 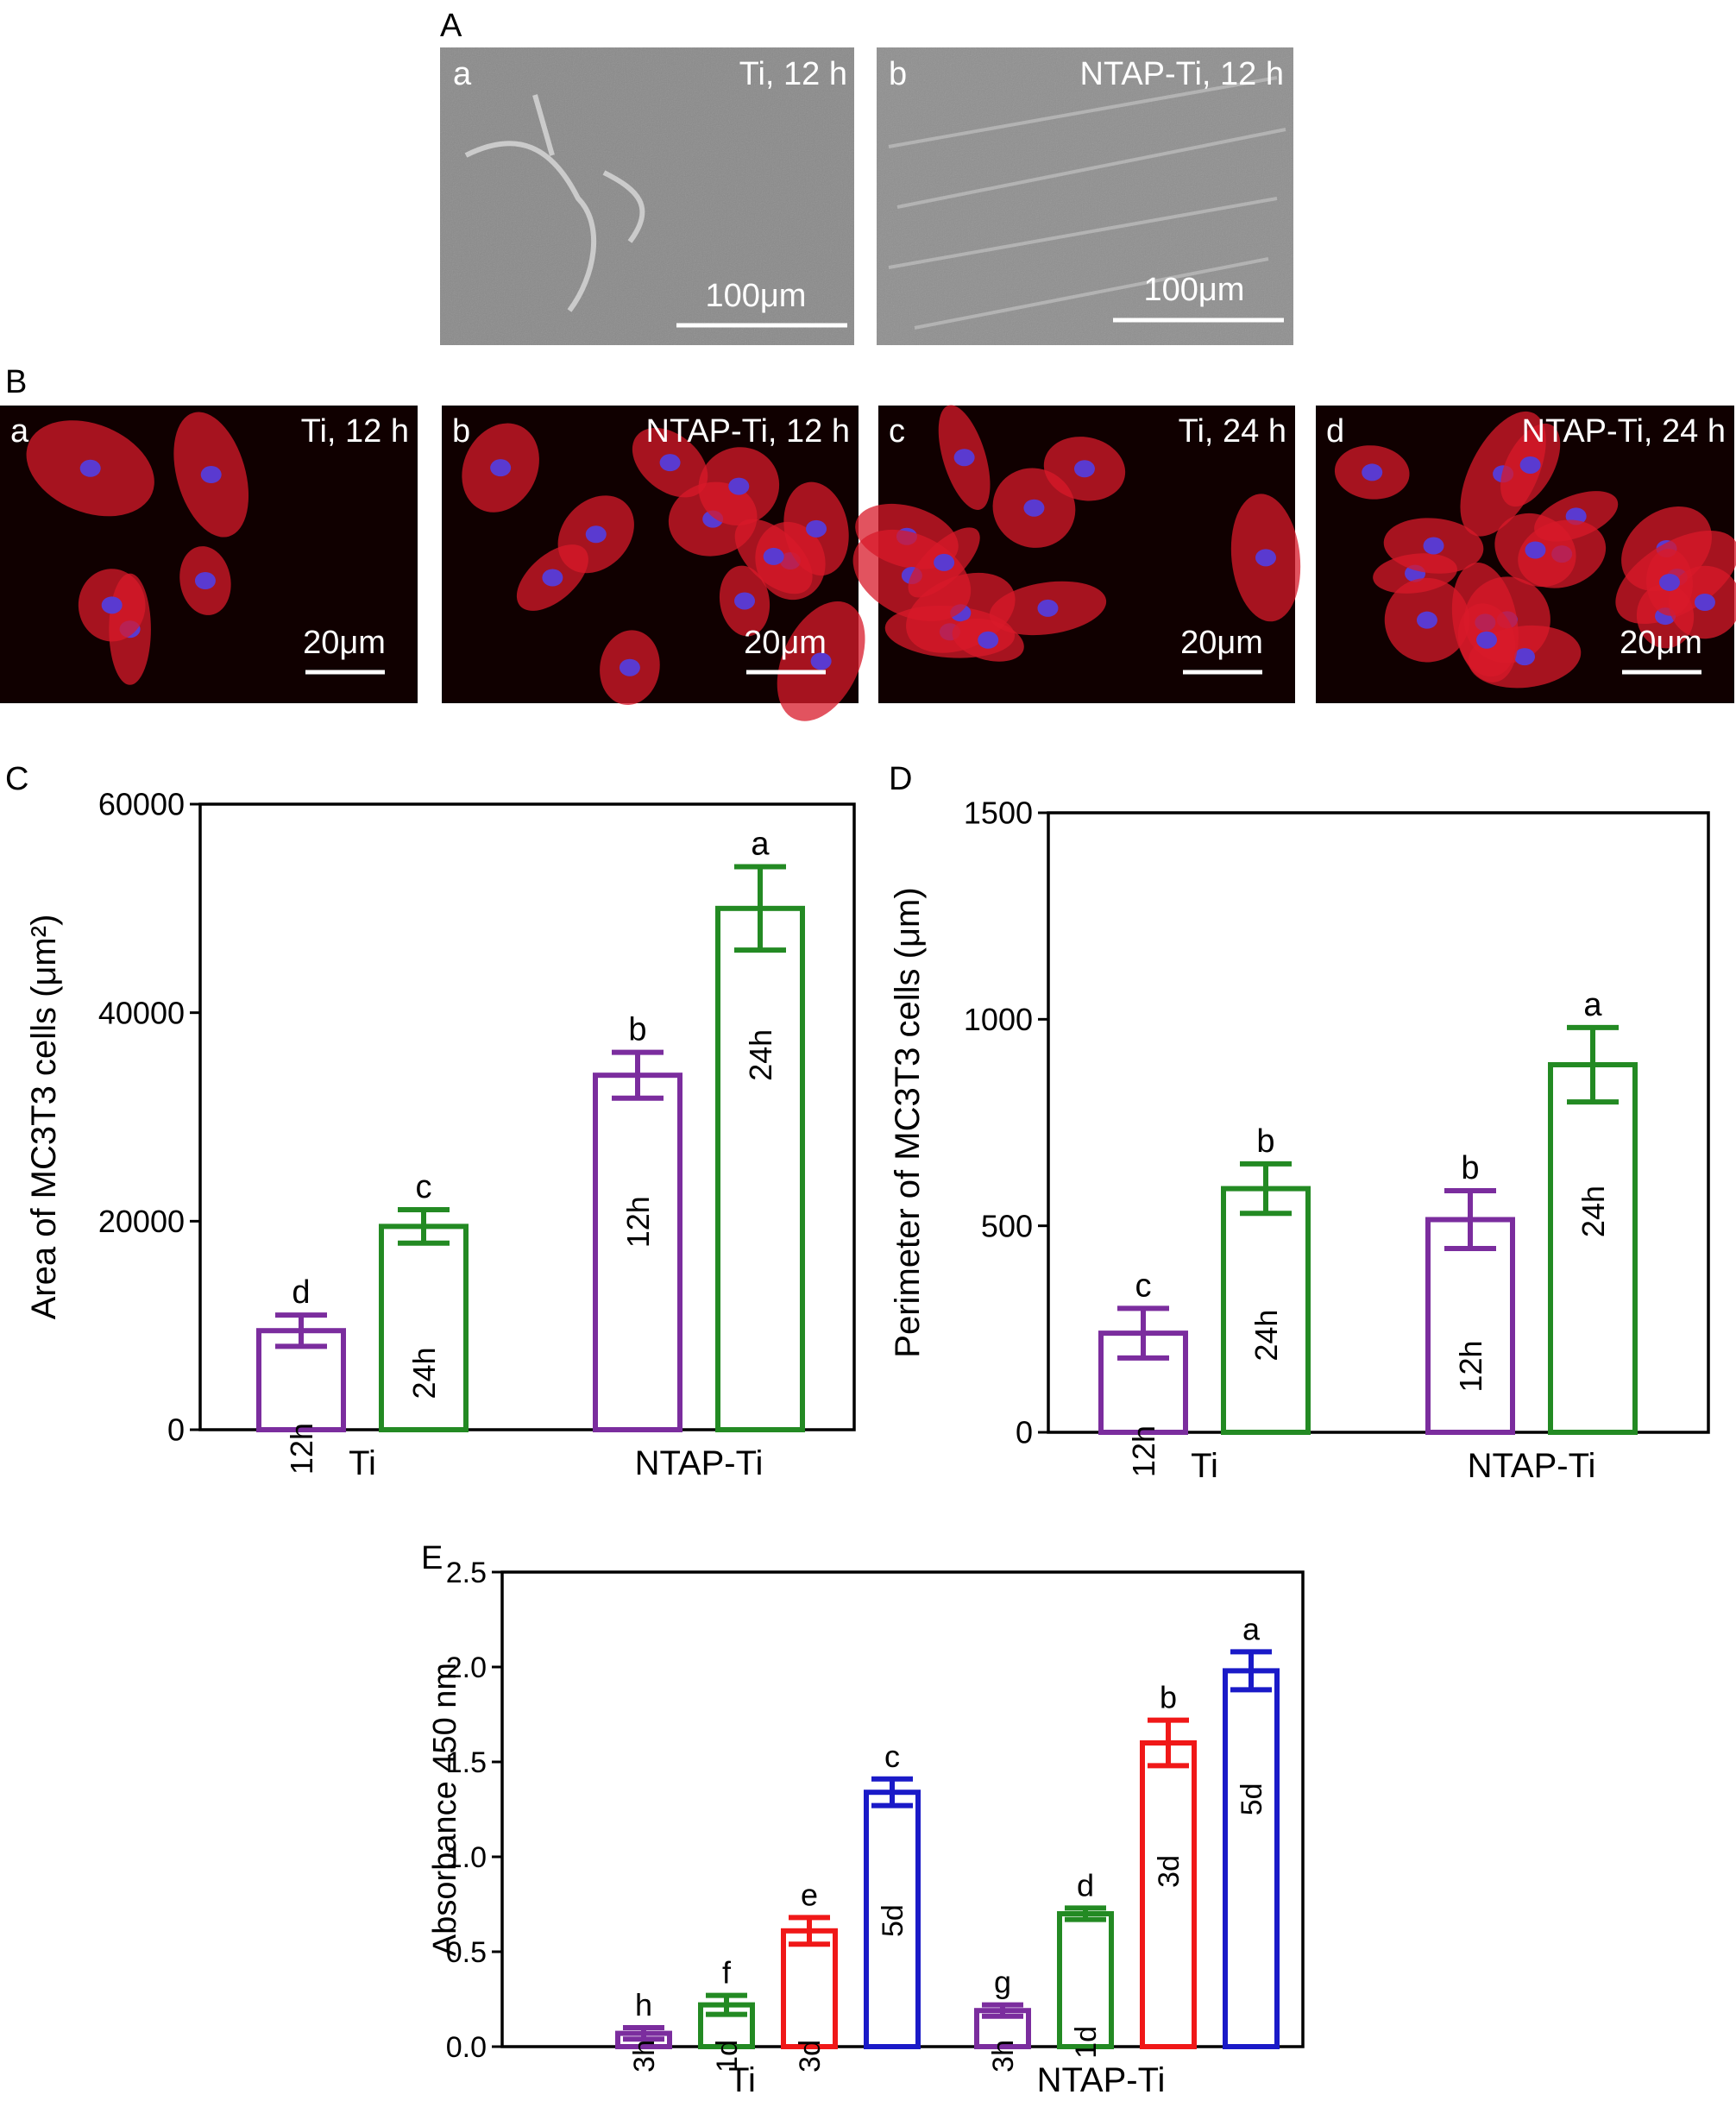 What do you see at coordinates (463, 74) in the screenshot?
I see `sem-letter: a` at bounding box center [463, 74].